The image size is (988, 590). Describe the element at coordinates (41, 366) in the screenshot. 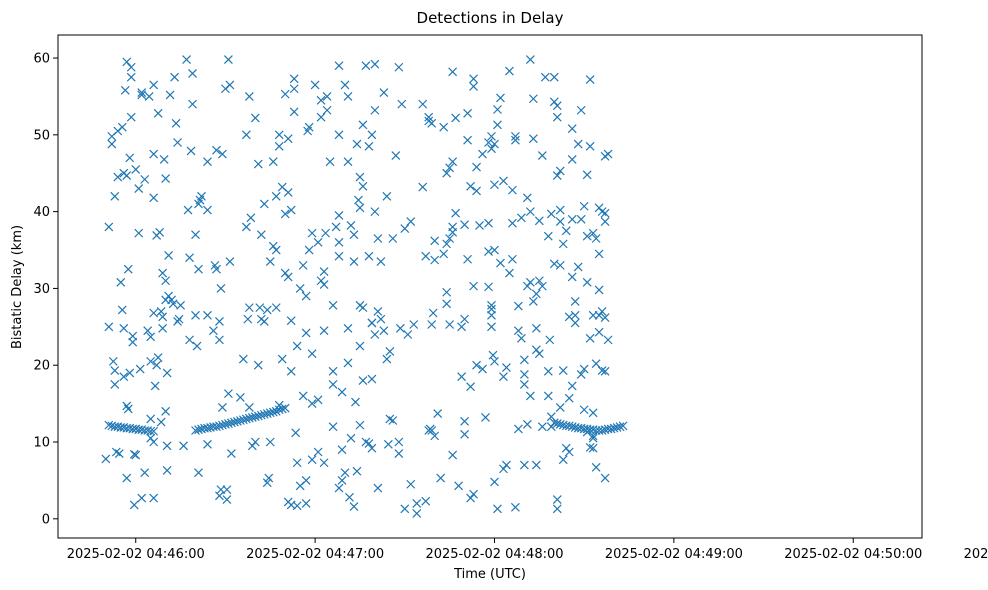

I see `y-tick-label: 20` at that location.